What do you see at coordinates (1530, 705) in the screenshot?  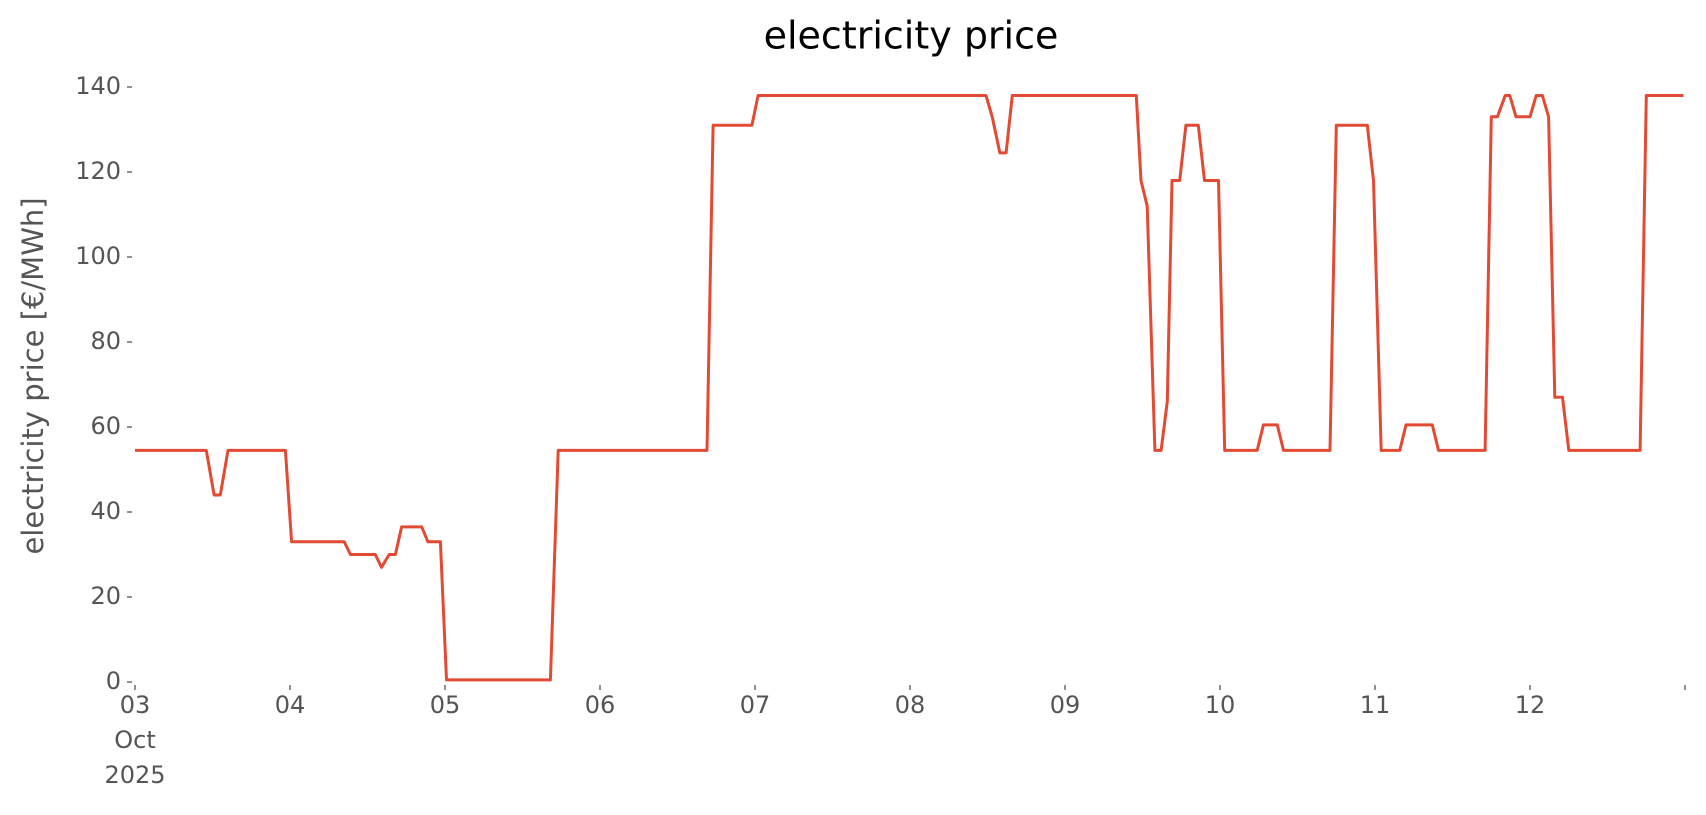 I see `x-tick-label: 12` at bounding box center [1530, 705].